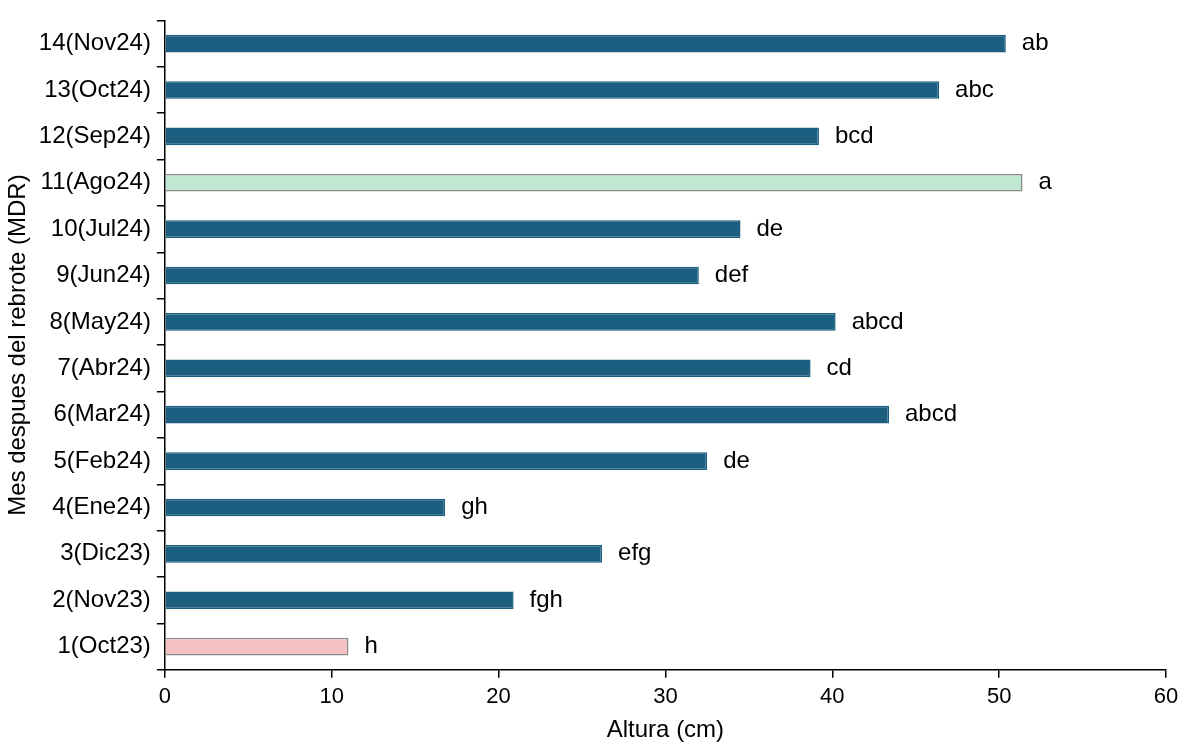 The width and height of the screenshot is (1196, 751). Describe the element at coordinates (102, 459) in the screenshot. I see `y-tick-label: 5(Feb24)` at that location.